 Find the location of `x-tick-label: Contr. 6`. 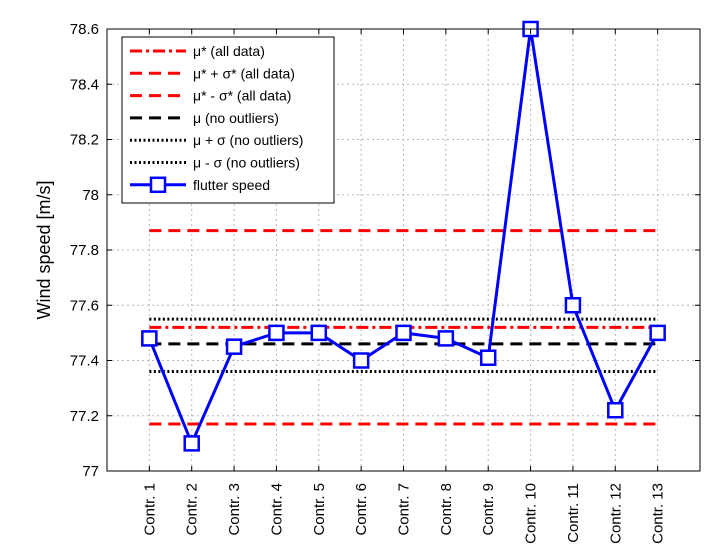

x-tick-label: Contr. 6 is located at coordinates (361, 509).